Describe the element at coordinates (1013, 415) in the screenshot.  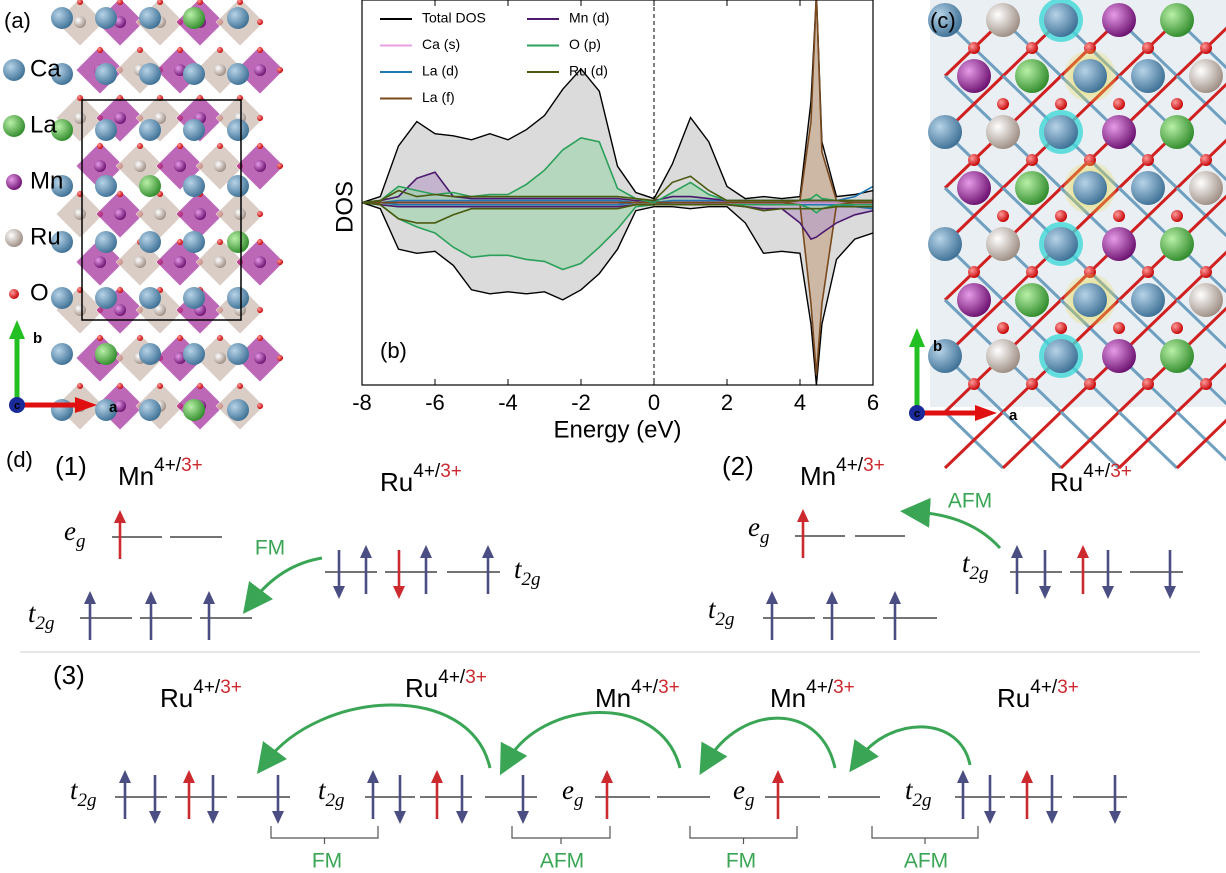
I see `axis-label: a` at that location.